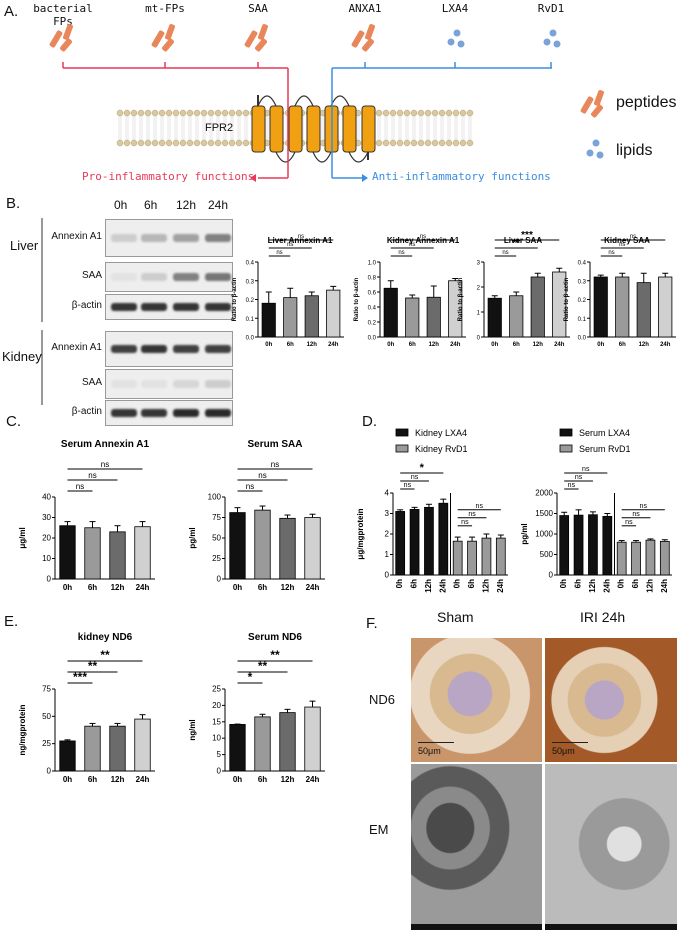 The width and height of the screenshot is (685, 936). What do you see at coordinates (105, 637) in the screenshot?
I see `chart-title: kidney ND6` at bounding box center [105, 637].